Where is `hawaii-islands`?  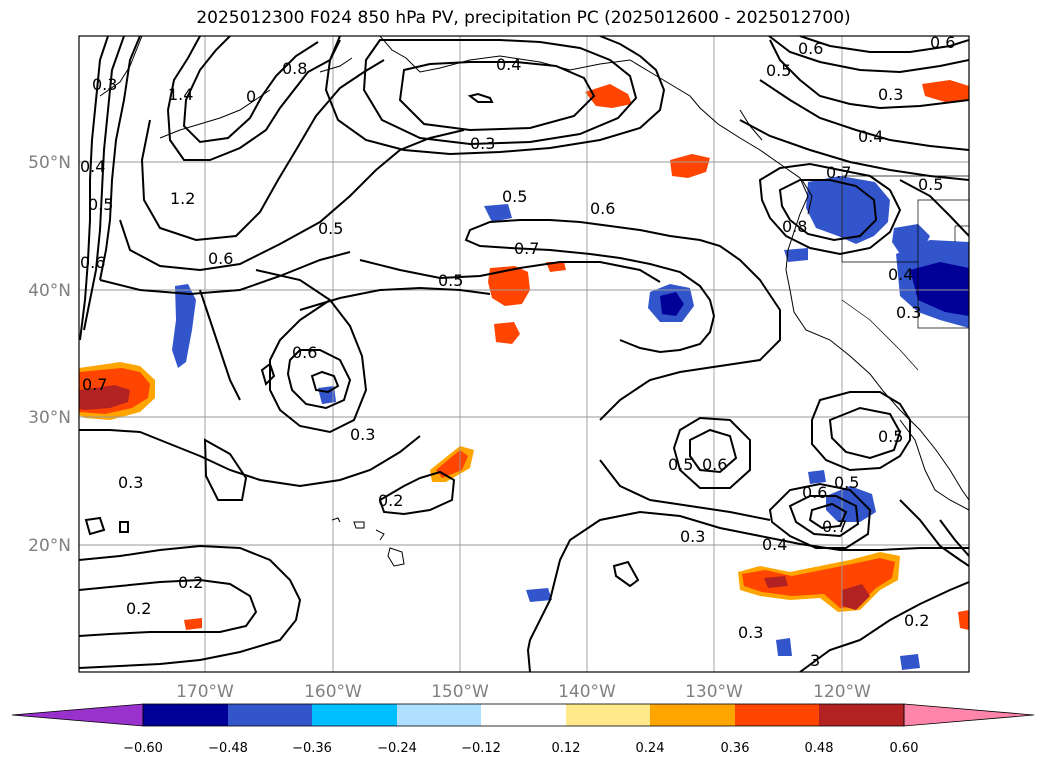 hawaii-islands is located at coordinates (368, 542).